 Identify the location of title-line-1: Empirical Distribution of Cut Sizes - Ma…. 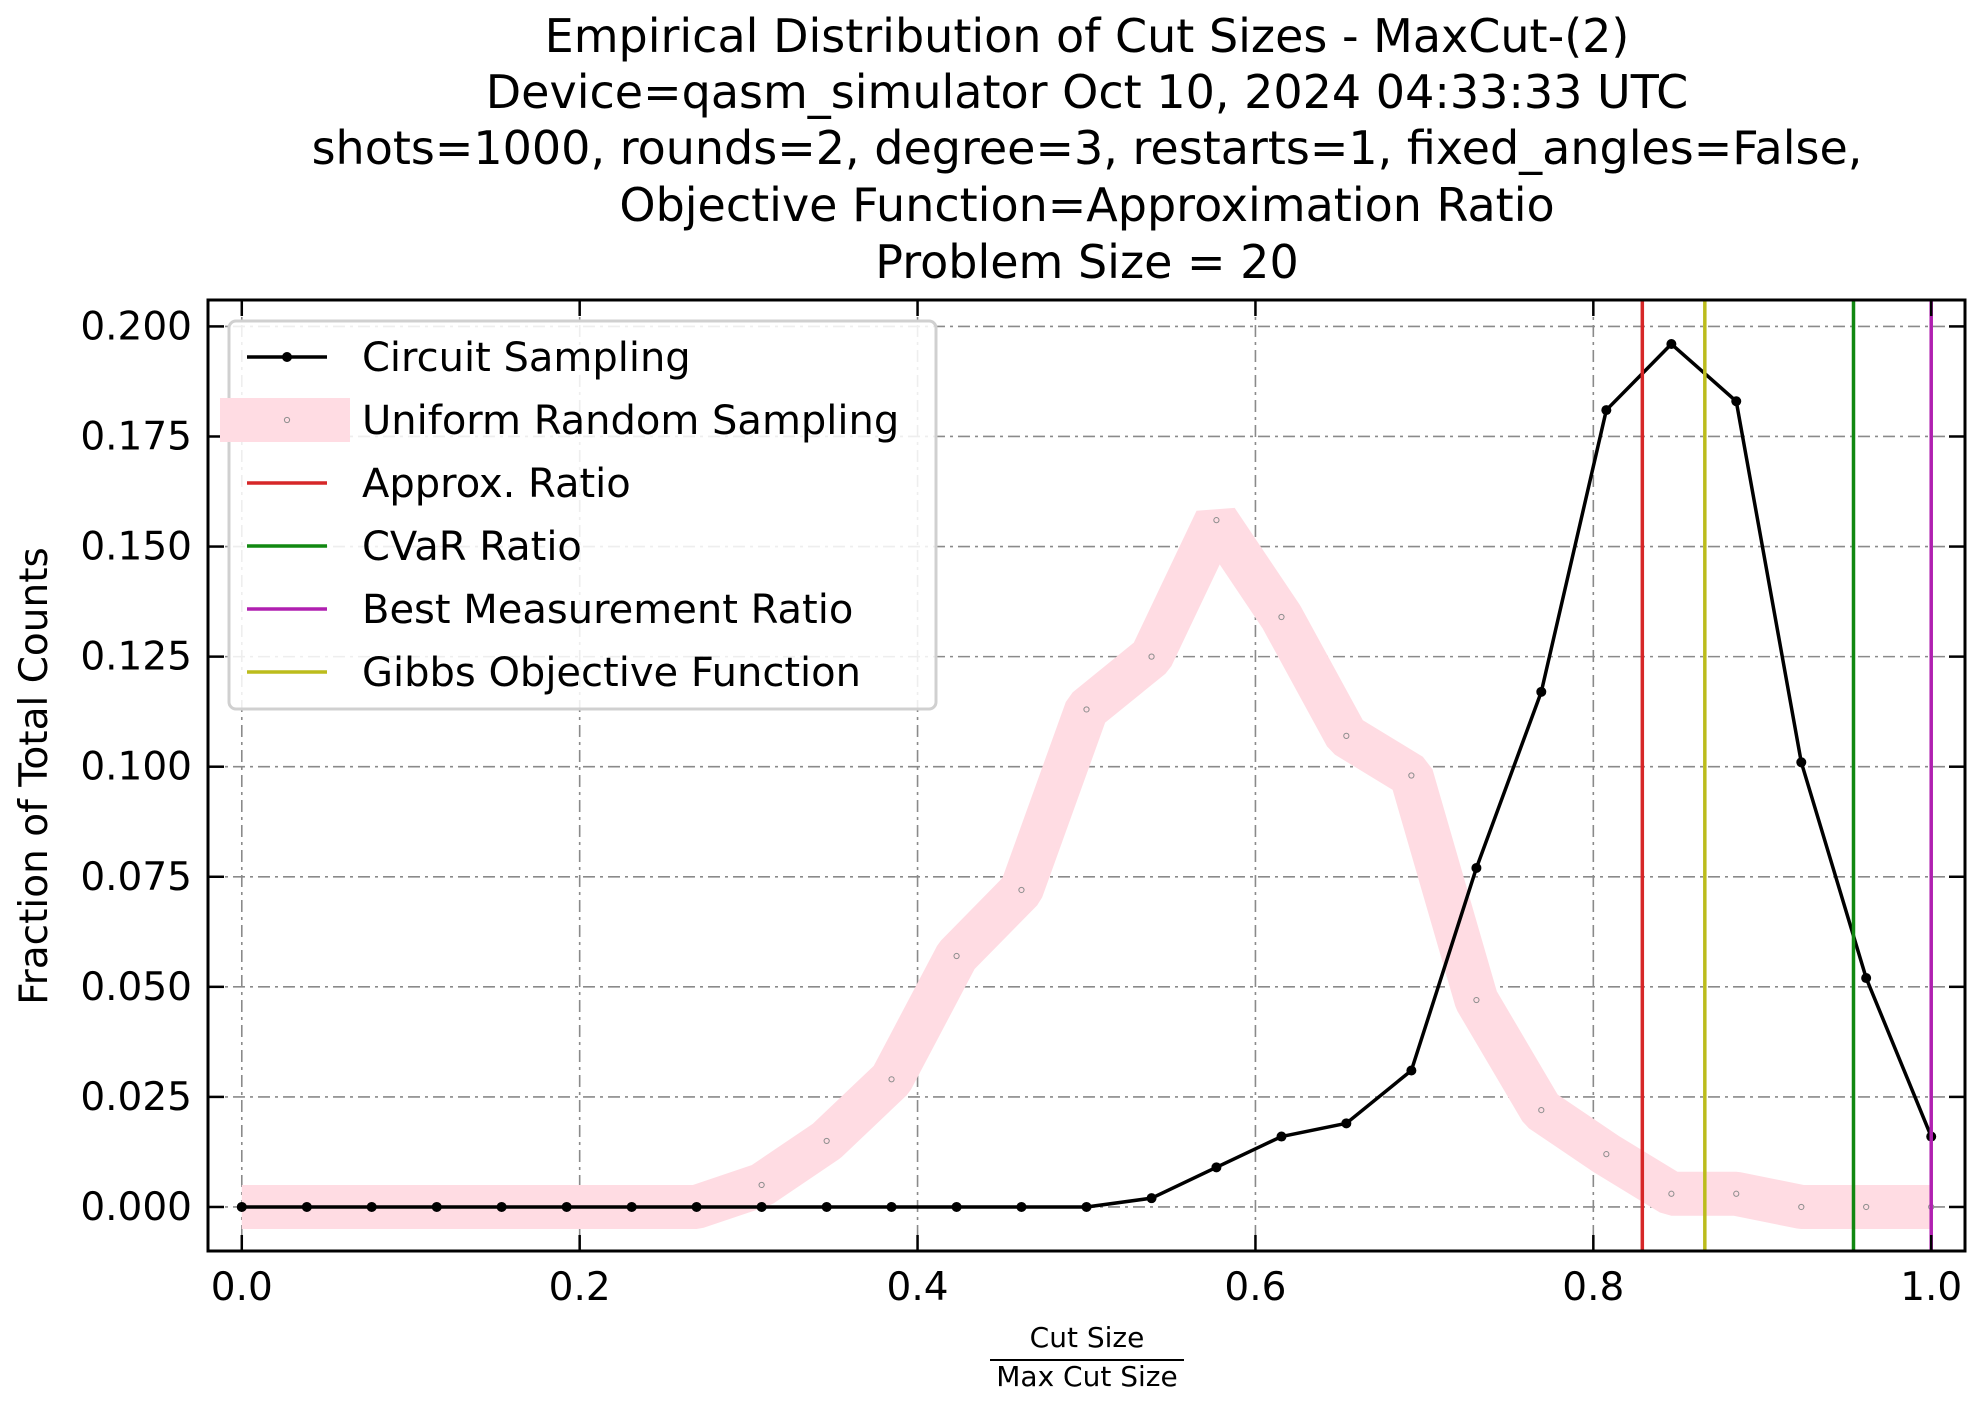
(1087, 36).